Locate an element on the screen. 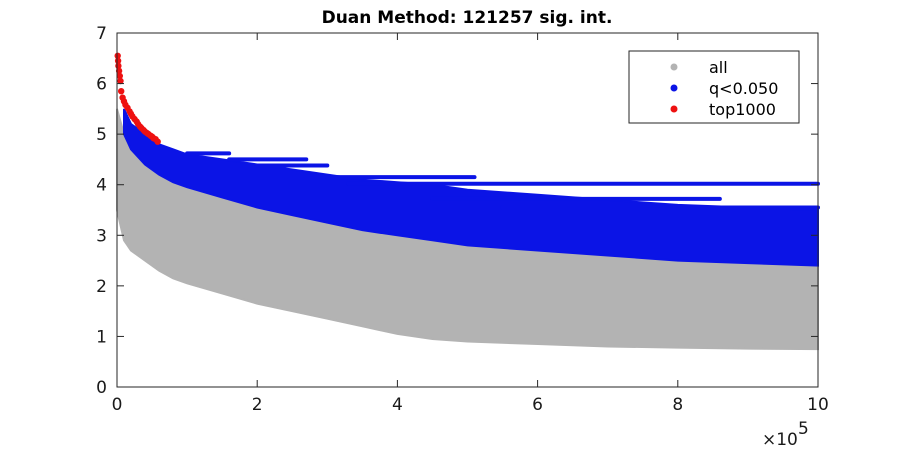 This screenshot has height=450, width=900. y-tick-label: 4 is located at coordinates (101, 186).